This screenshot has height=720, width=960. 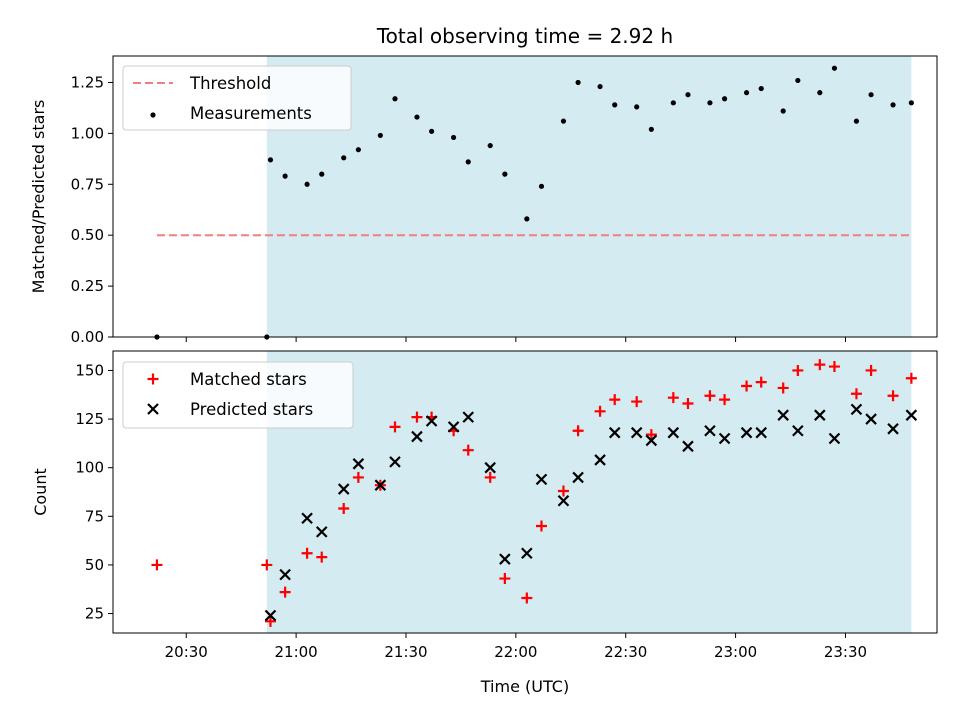 What do you see at coordinates (237, 98) in the screenshot?
I see `top-legend-box` at bounding box center [237, 98].